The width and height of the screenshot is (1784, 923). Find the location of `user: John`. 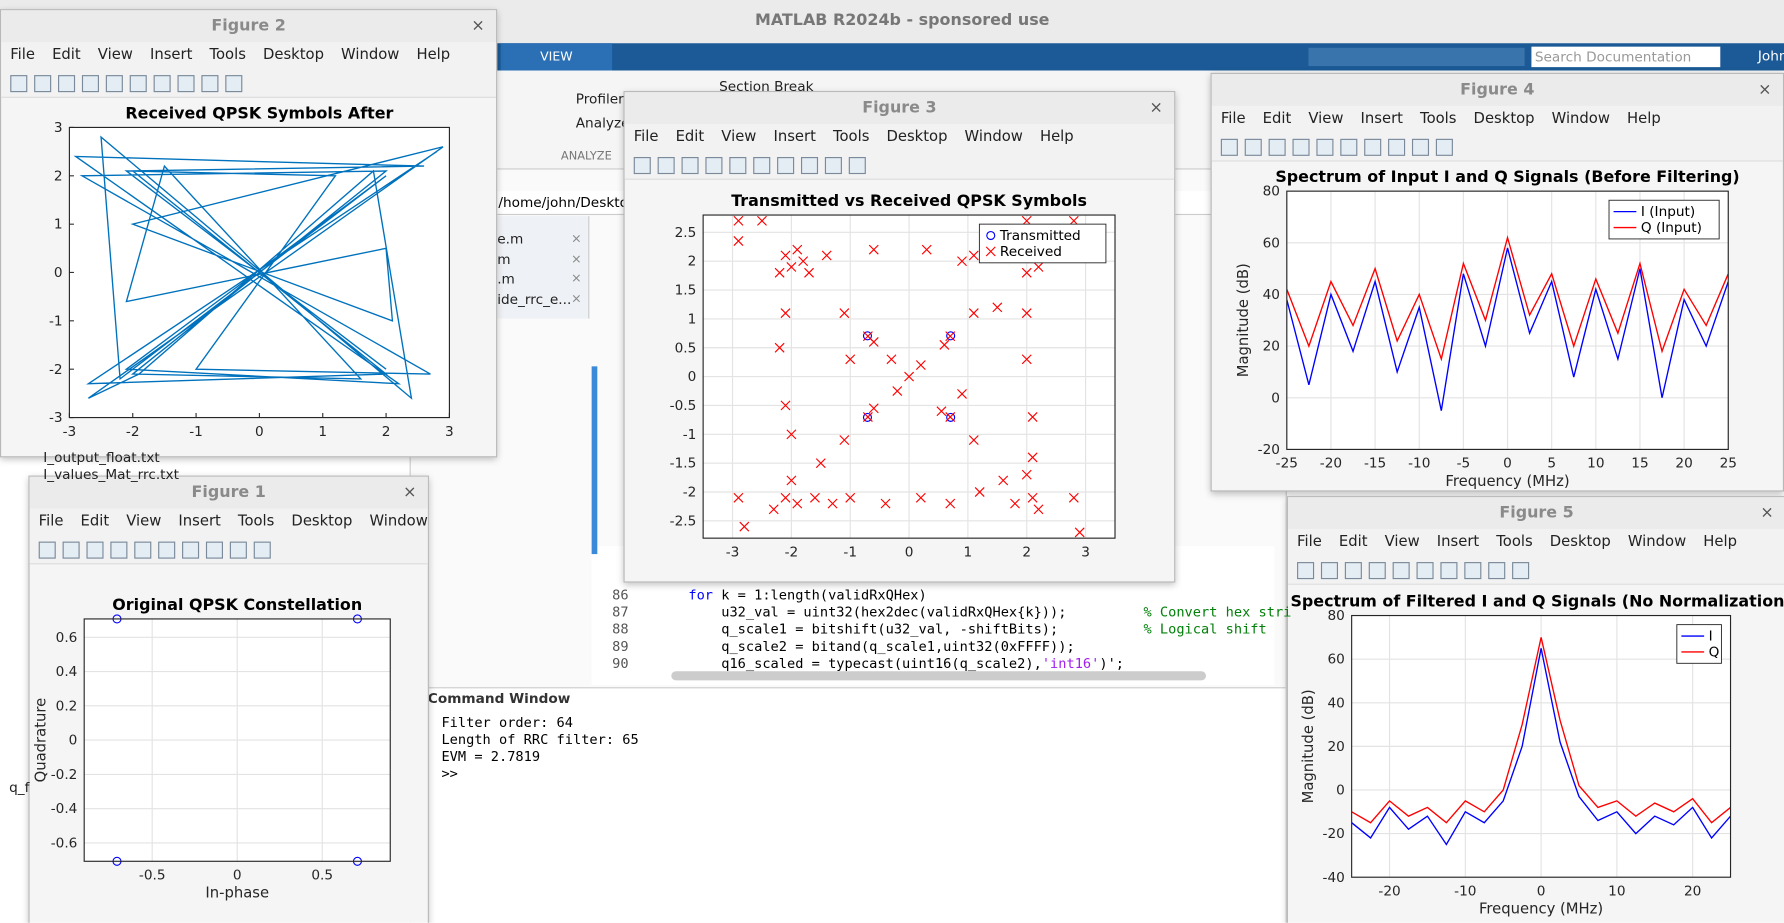

user: John is located at coordinates (1770, 55).